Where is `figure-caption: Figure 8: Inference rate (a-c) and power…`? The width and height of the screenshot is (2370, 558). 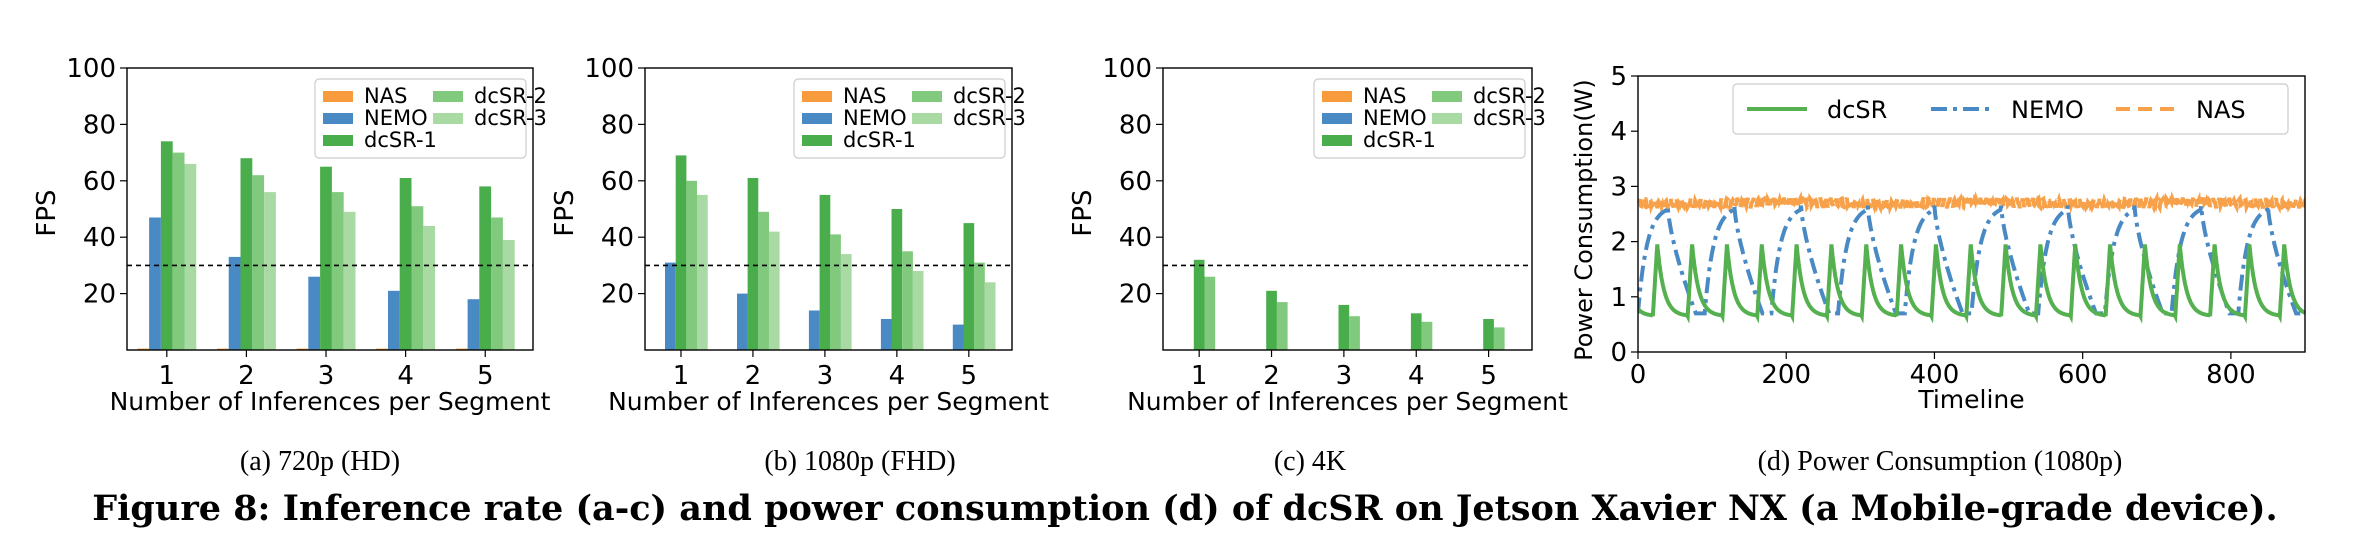 figure-caption: Figure 8: Inference rate (a-c) and power… is located at coordinates (1185, 508).